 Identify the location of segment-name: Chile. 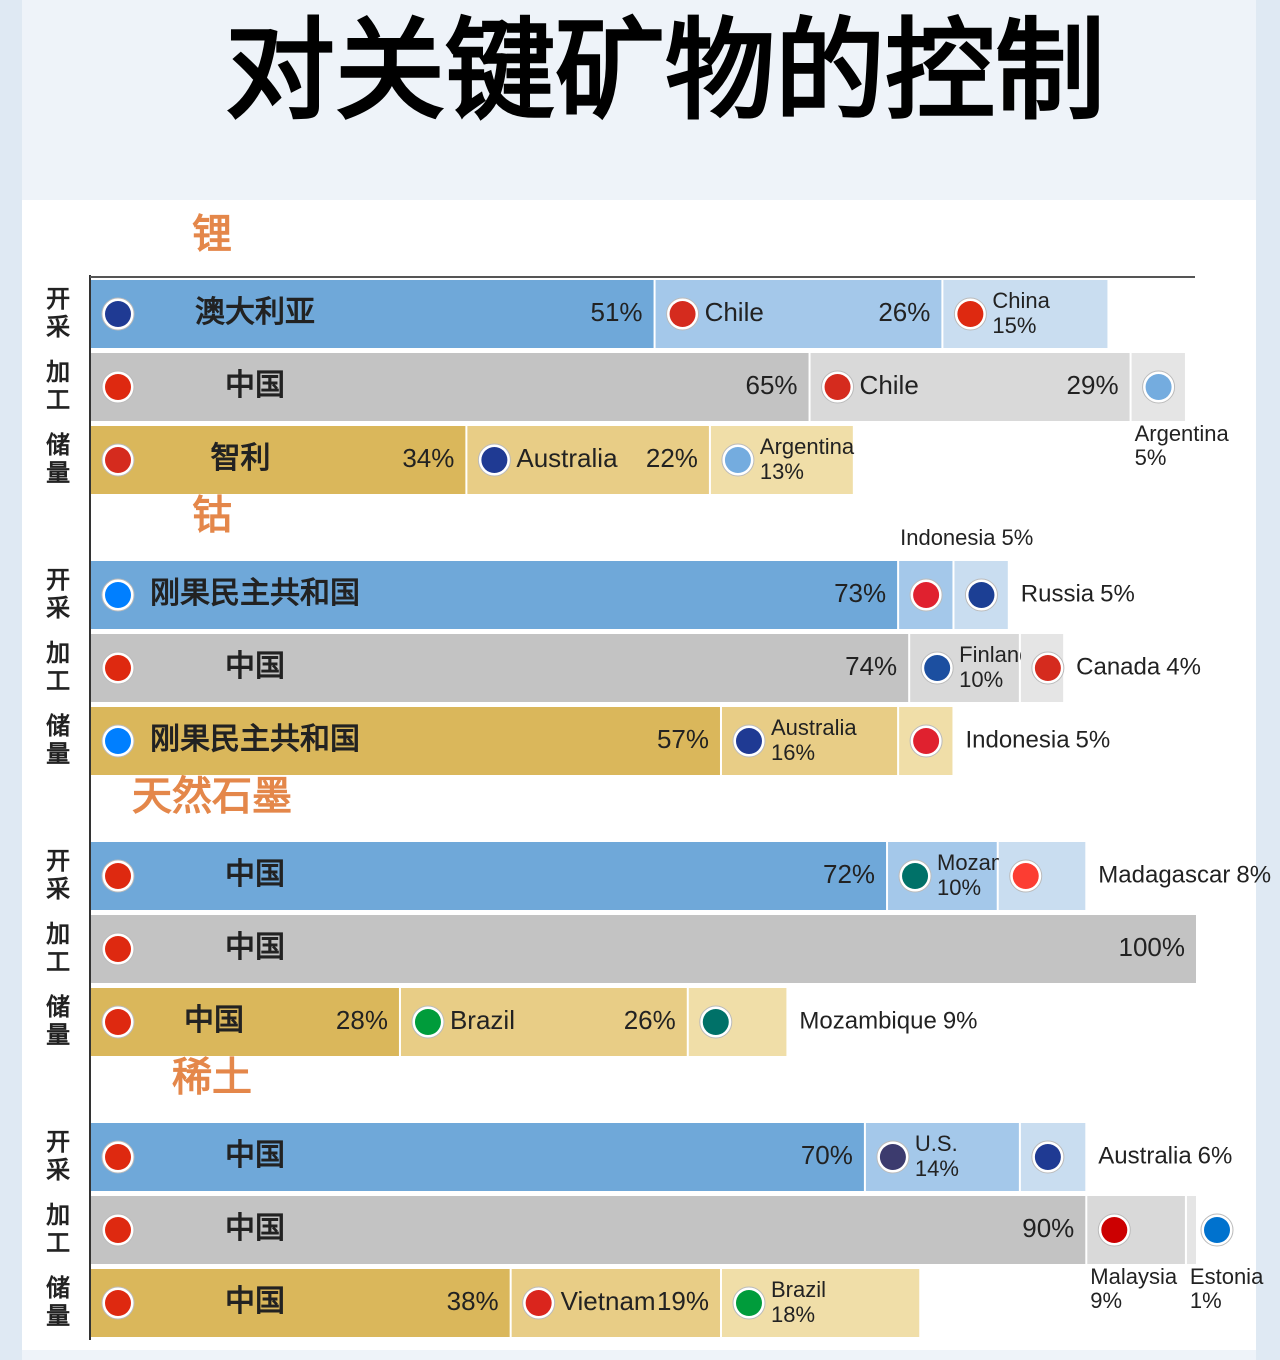
(889, 385).